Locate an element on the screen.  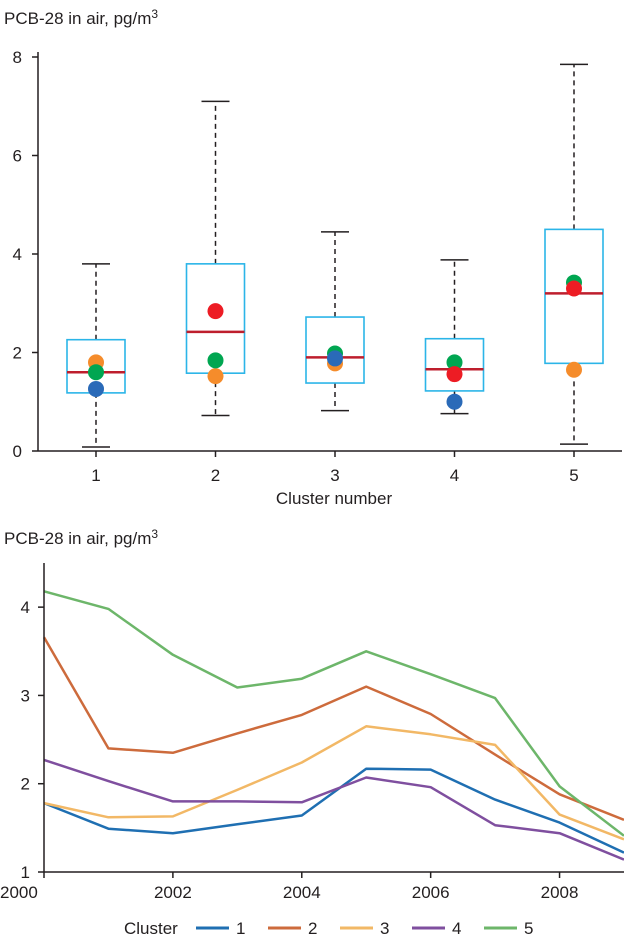
box-plot-x-ticks: 1 2 3 4 5 is located at coordinates (335, 468).